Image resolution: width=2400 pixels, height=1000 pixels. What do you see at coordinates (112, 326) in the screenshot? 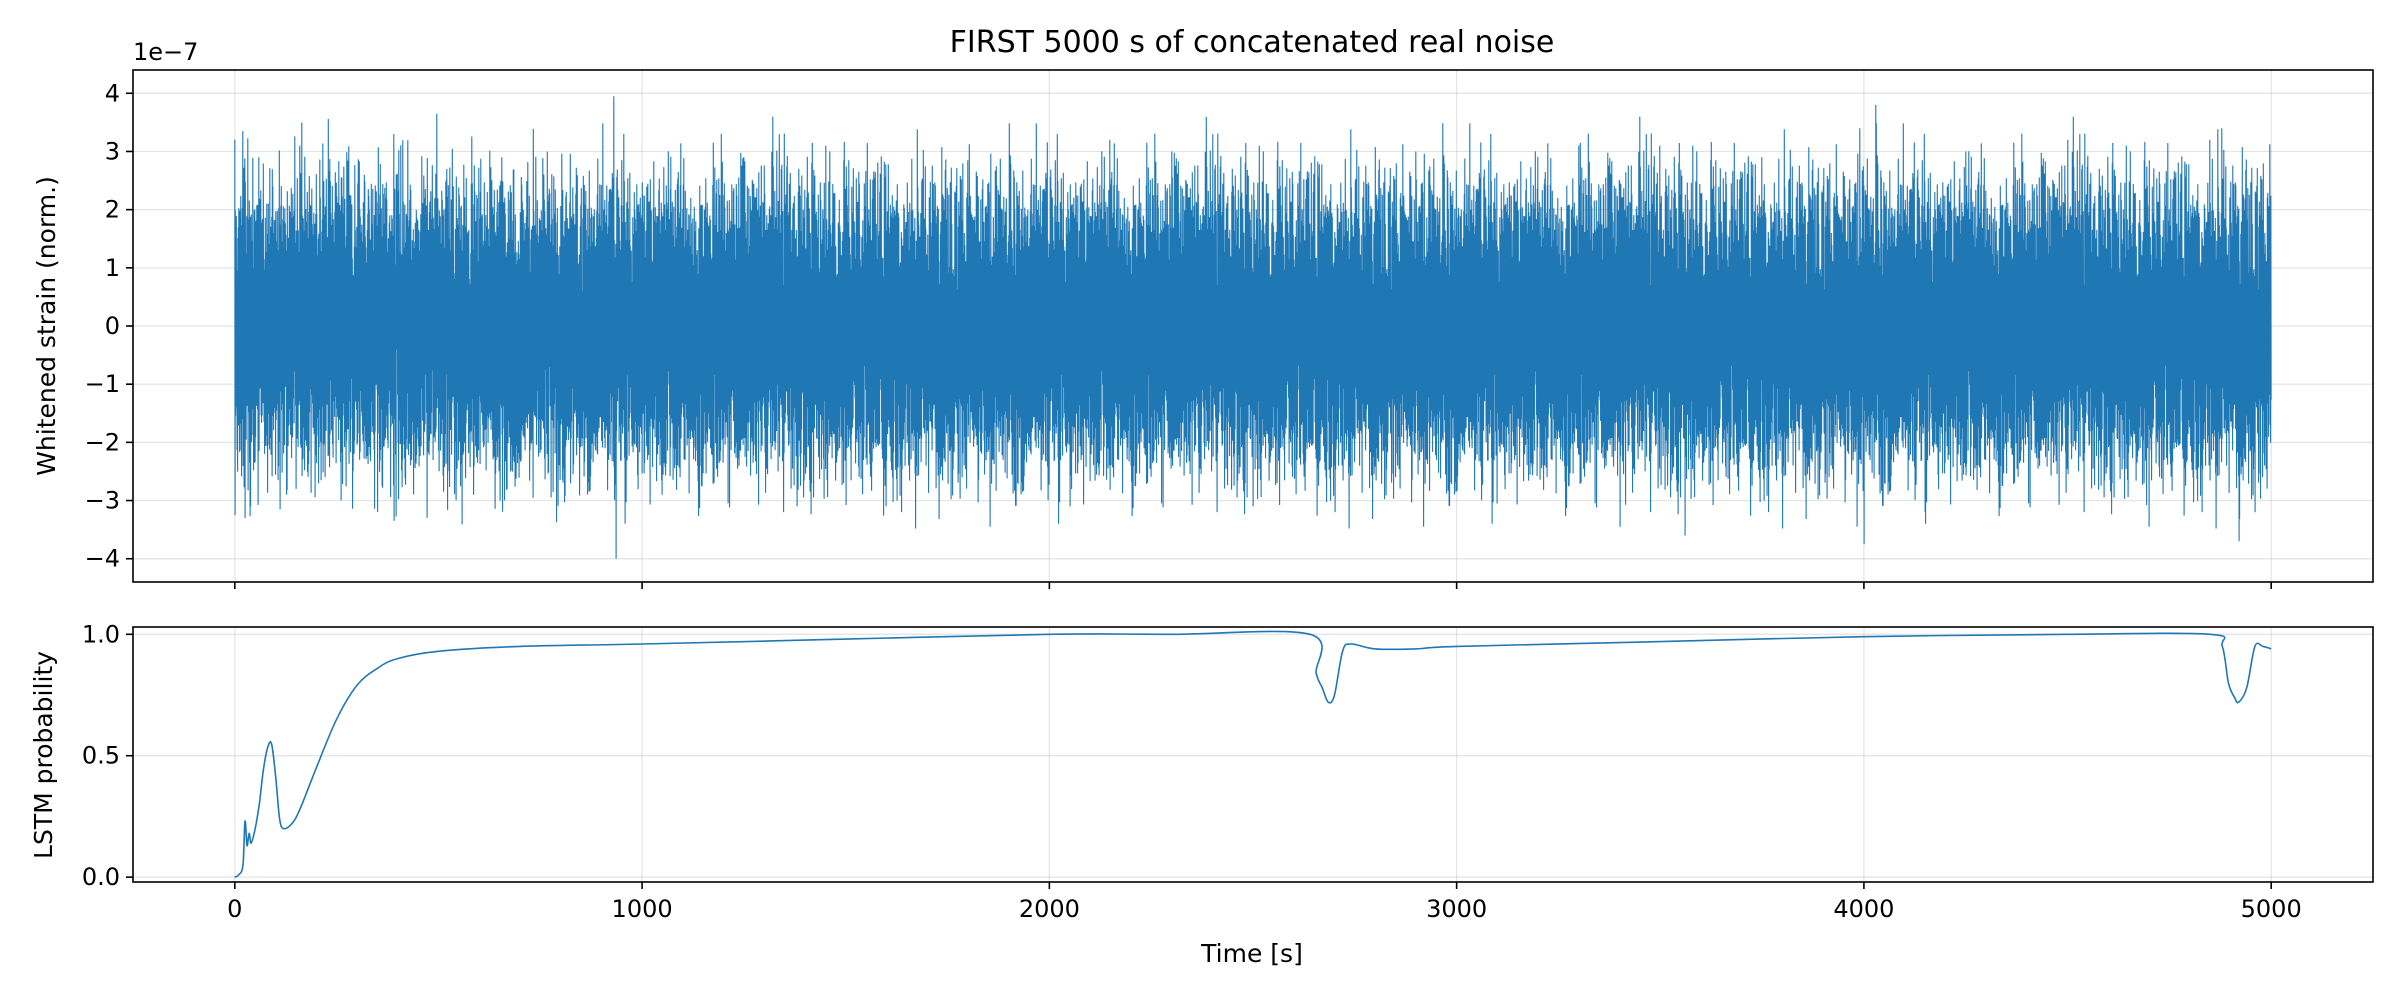
I see `y-tick-label: 0` at bounding box center [112, 326].